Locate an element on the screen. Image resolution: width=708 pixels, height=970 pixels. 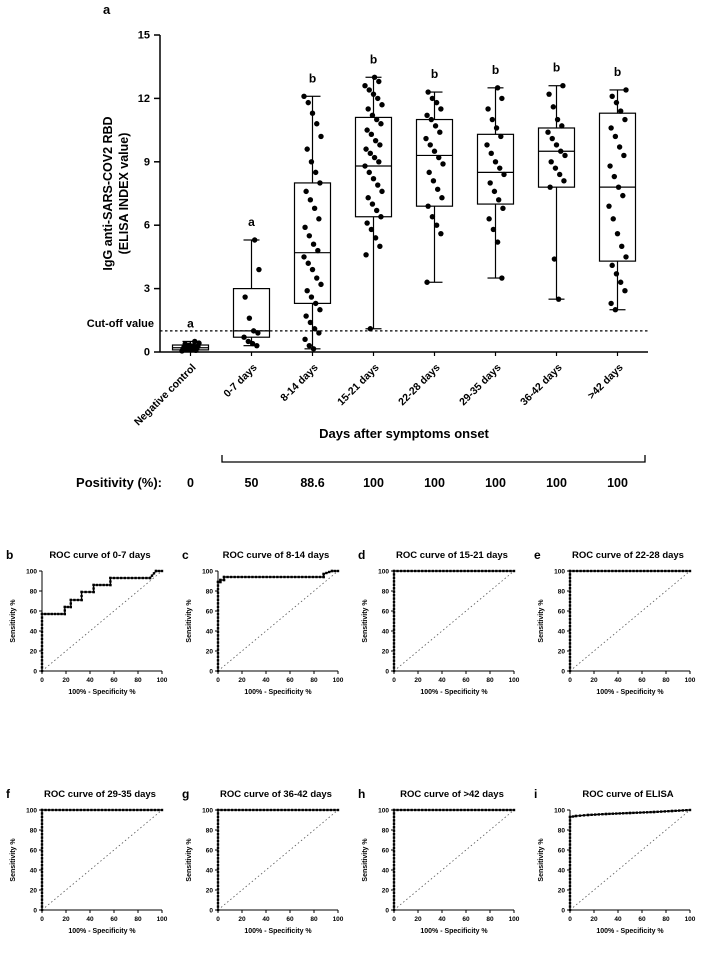
roc-x-tick: 40 is located at coordinates (266, 919).